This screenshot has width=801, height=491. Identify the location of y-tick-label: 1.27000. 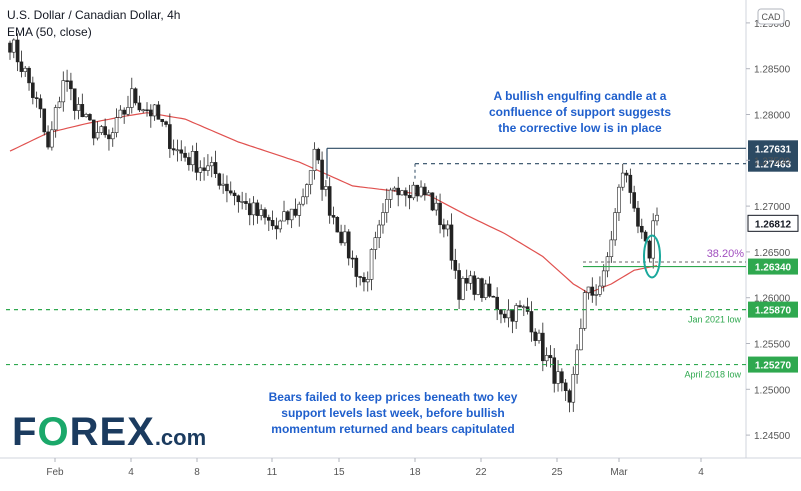
(772, 207).